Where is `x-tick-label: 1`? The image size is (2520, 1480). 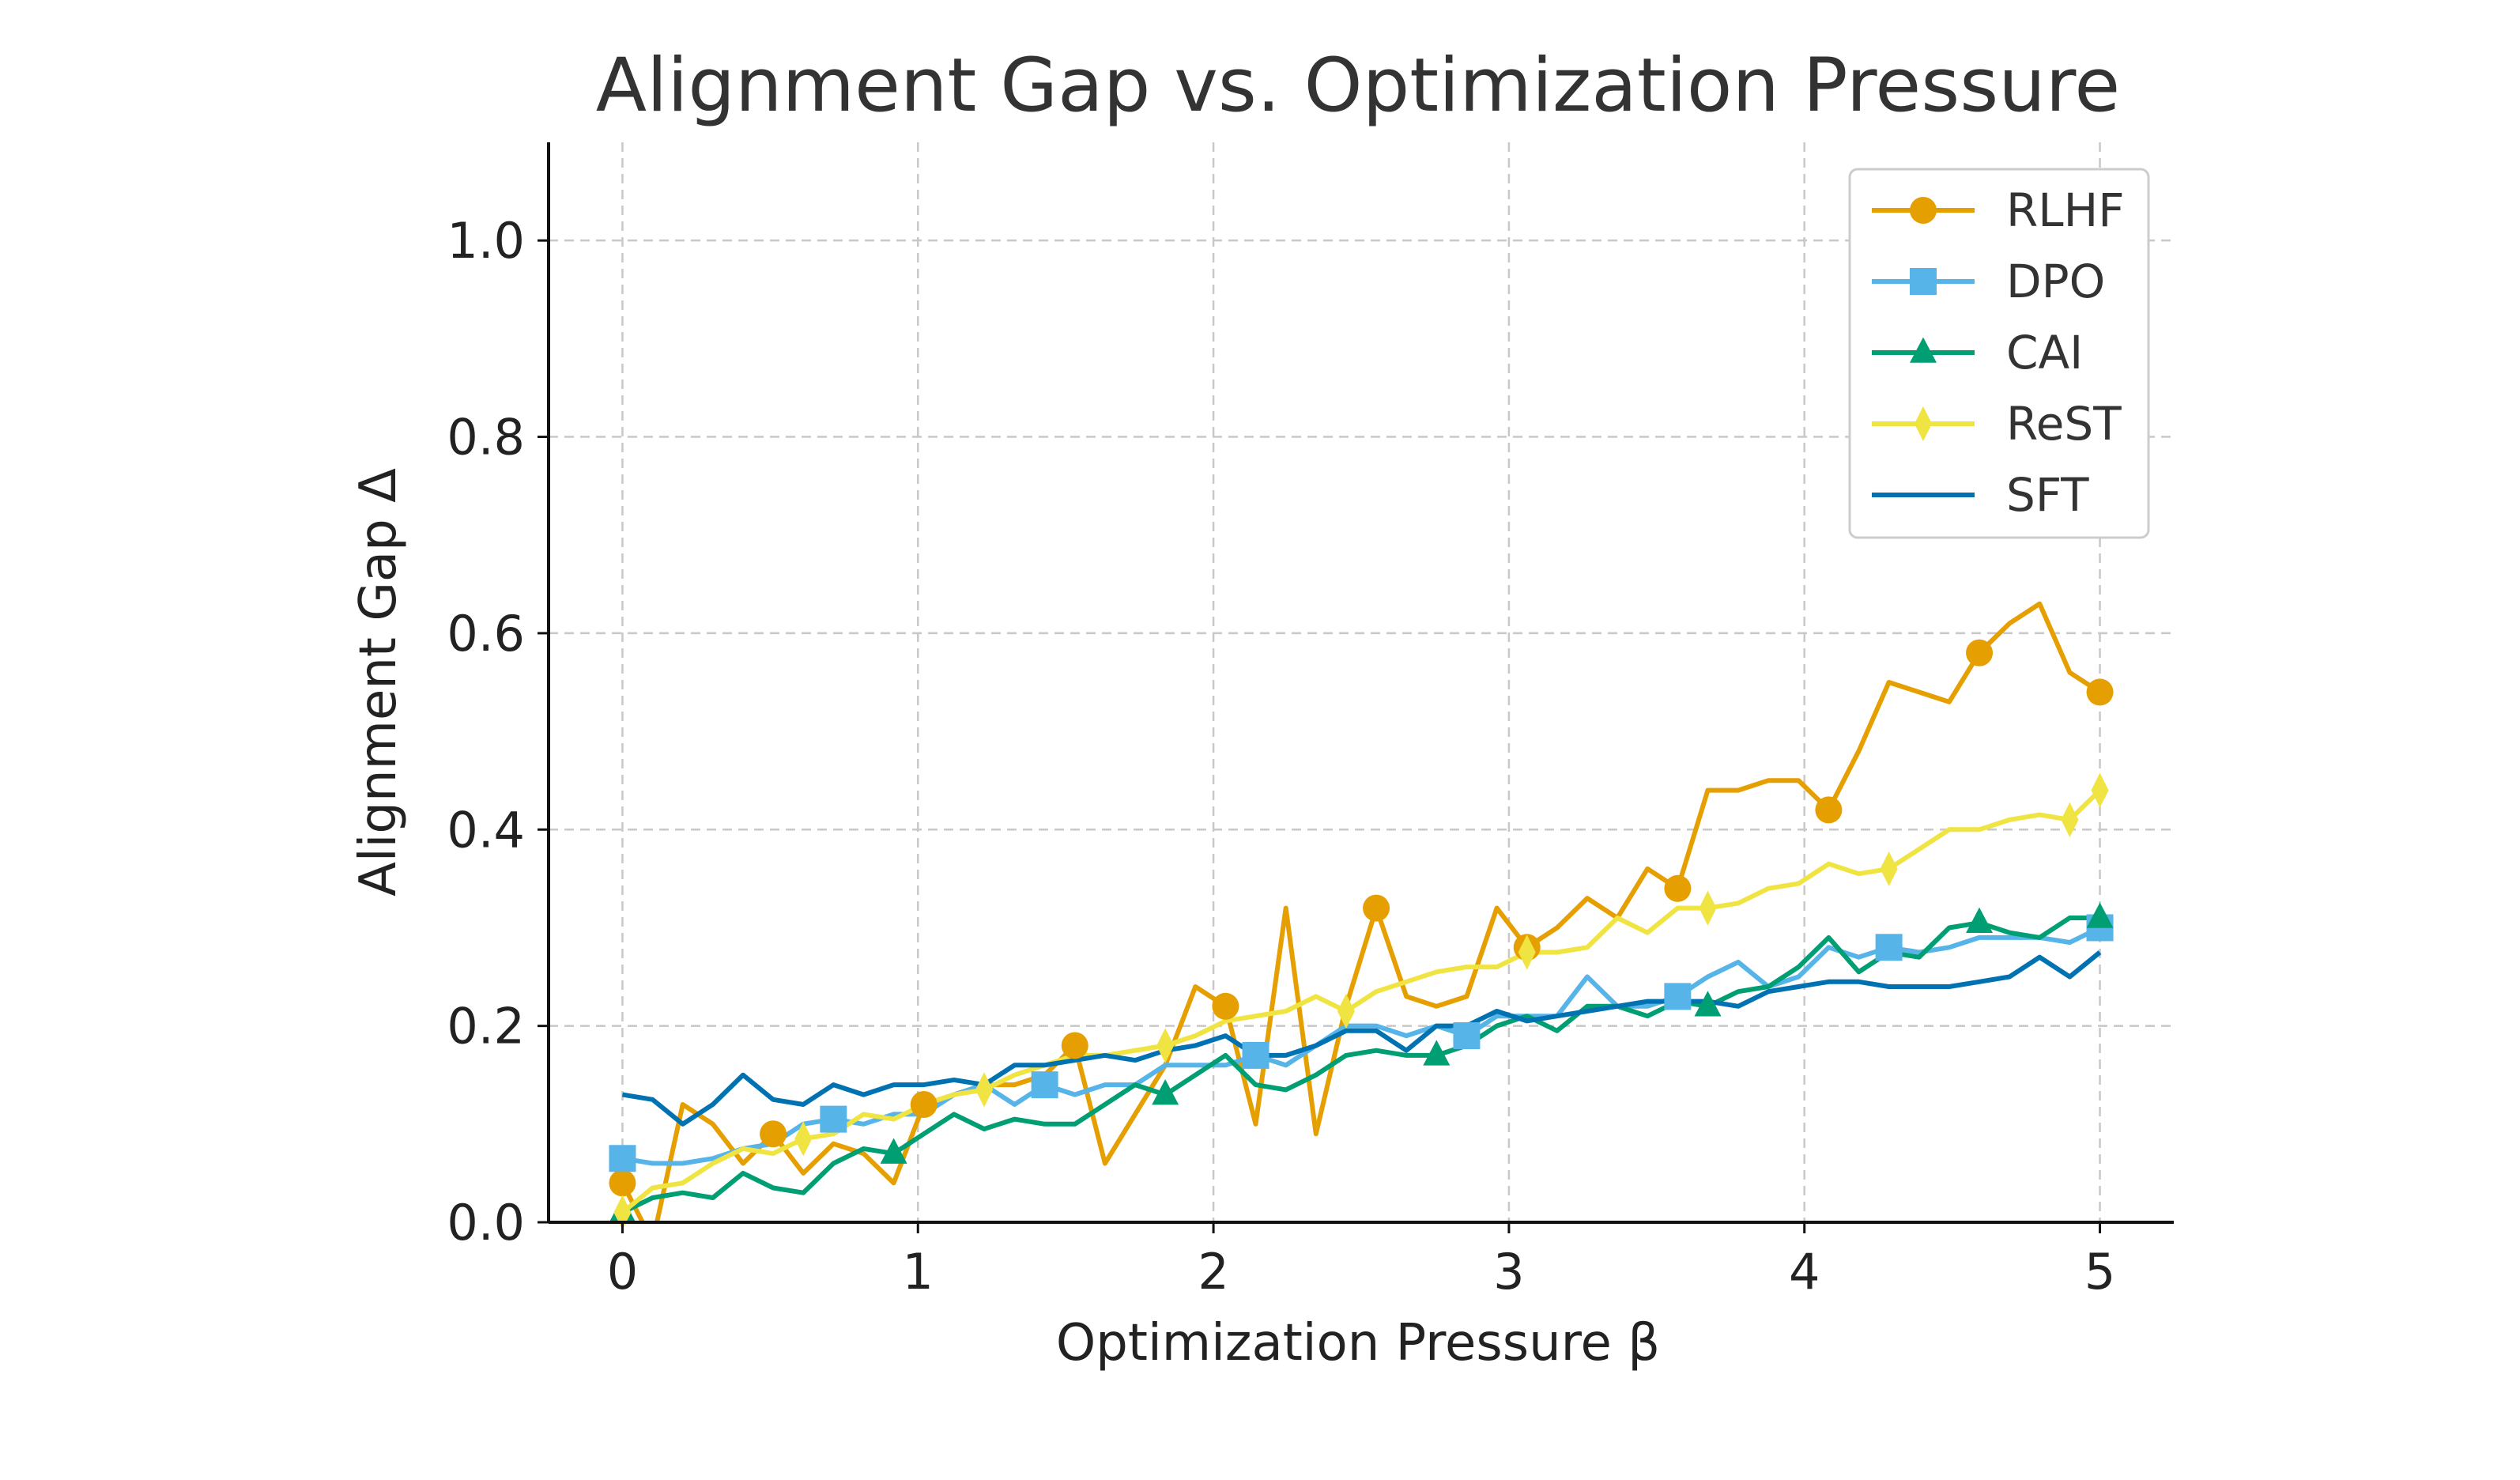
x-tick-label: 1 is located at coordinates (918, 1272).